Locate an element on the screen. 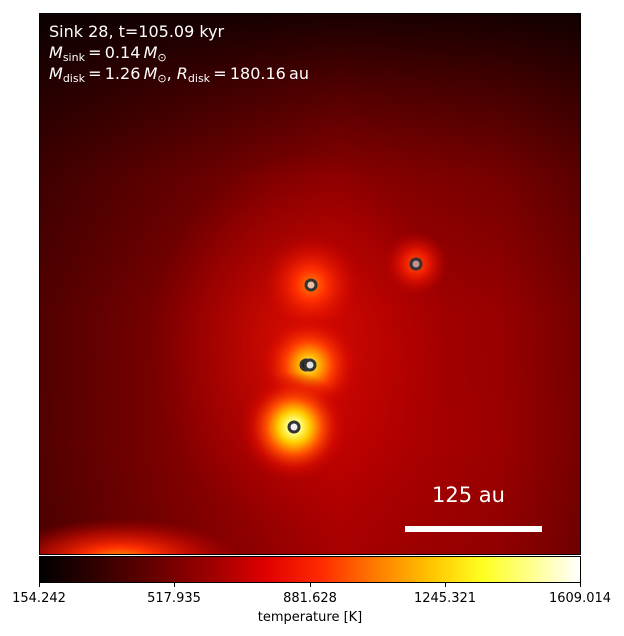 Image resolution: width=624 pixels, height=636 pixels. sink-mass-label: Msink = 0.14 M⊙ is located at coordinates (108, 53).